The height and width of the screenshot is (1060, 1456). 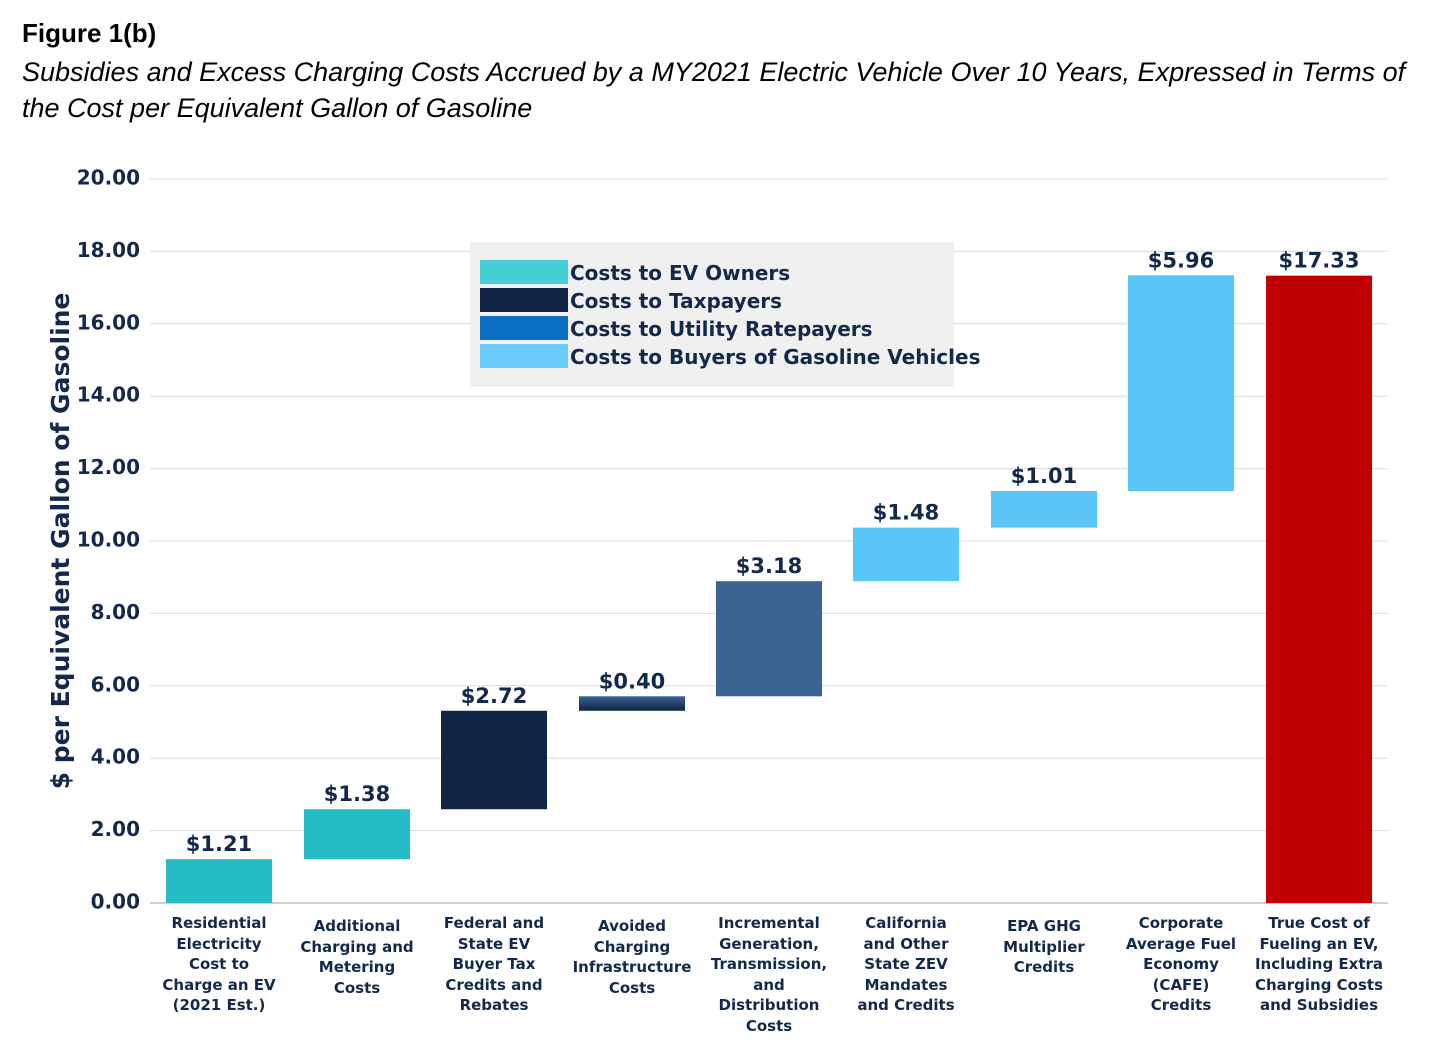 What do you see at coordinates (769, 923) in the screenshot?
I see `category-label-line: Incremental` at bounding box center [769, 923].